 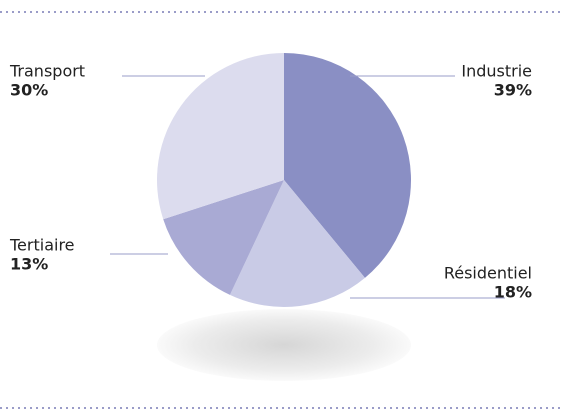 What do you see at coordinates (29, 264) in the screenshot?
I see `slice-value-label: 13%` at bounding box center [29, 264].